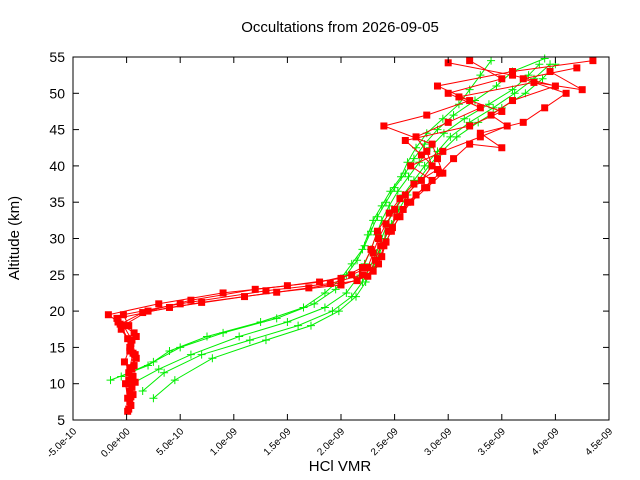 Image resolution: width=640 pixels, height=480 pixels. Describe the element at coordinates (116, 443) in the screenshot. I see `x-tick-label: 0.0e+00` at that location.